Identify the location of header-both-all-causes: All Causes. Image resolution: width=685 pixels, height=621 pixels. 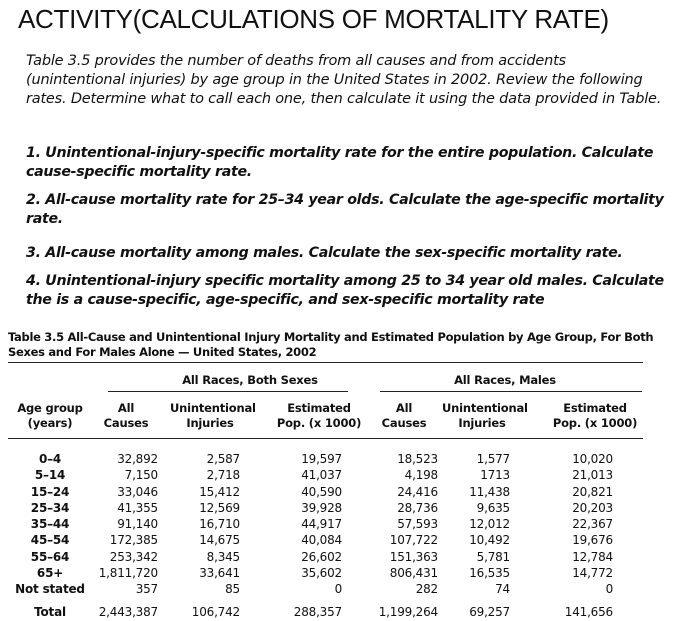
(126, 415).